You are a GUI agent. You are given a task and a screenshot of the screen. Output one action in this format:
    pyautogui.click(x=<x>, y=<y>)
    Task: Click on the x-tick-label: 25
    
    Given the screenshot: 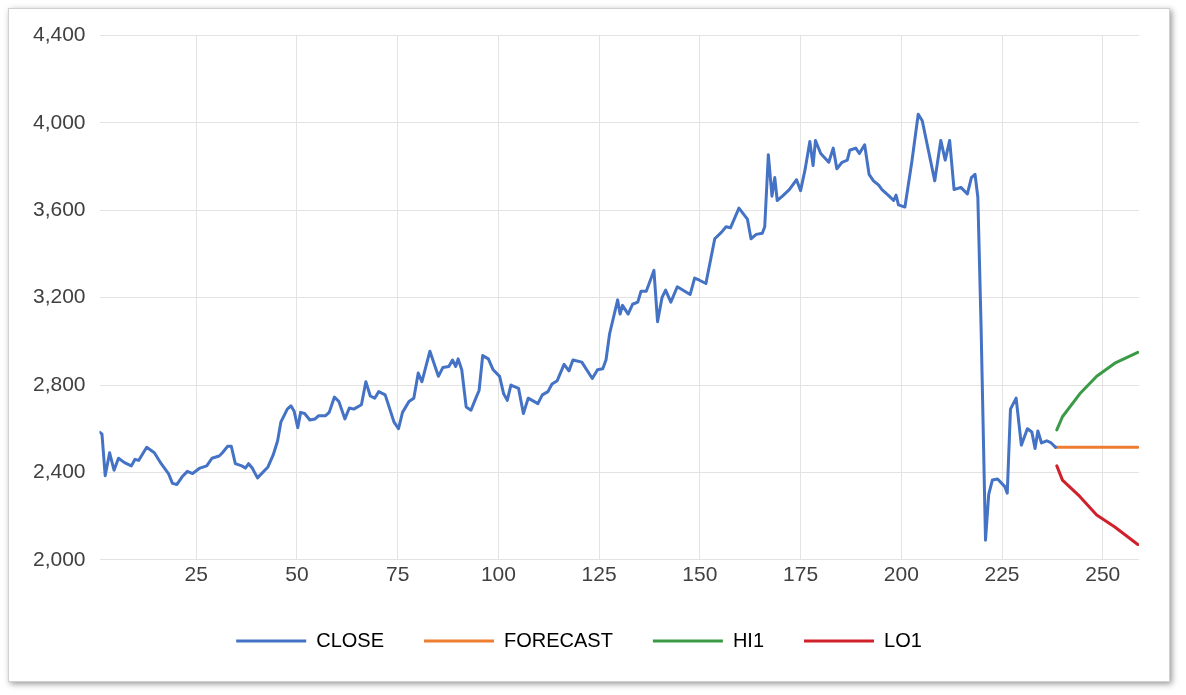 What is the action you would take?
    pyautogui.click(x=196, y=574)
    